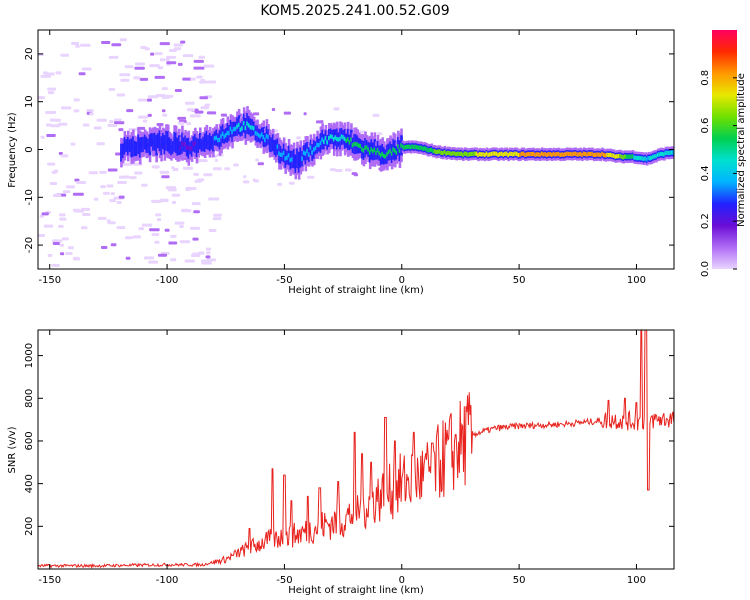  I want to click on snr-y-label: SNR (v/v), so click(12, 449).